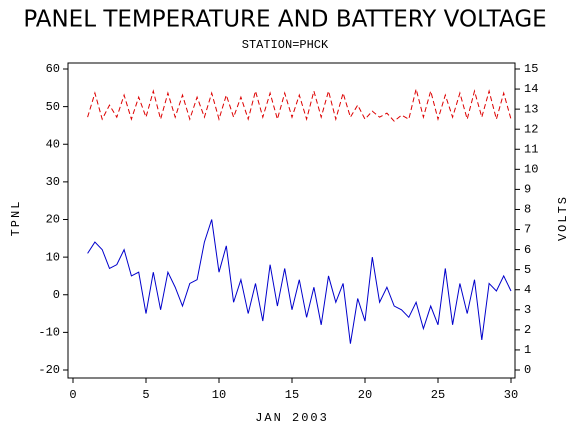 This screenshot has width=570, height=430. I want to click on x-axis-label: JAN 2003, so click(292, 418).